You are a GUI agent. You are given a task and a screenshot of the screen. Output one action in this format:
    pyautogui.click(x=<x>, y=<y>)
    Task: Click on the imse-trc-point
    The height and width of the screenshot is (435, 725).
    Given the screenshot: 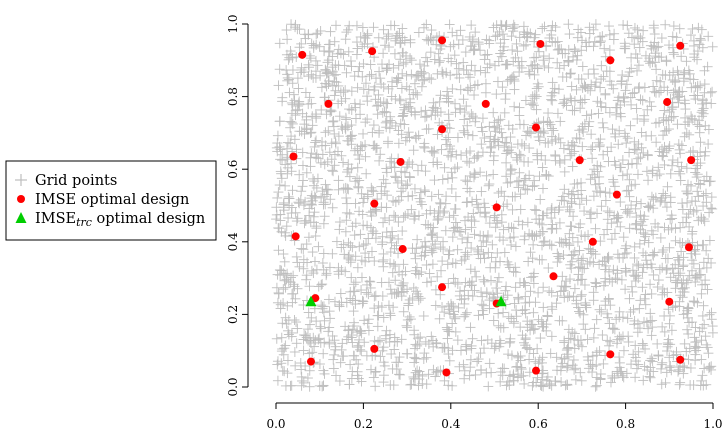 What is the action you would take?
    pyautogui.click(x=501, y=301)
    